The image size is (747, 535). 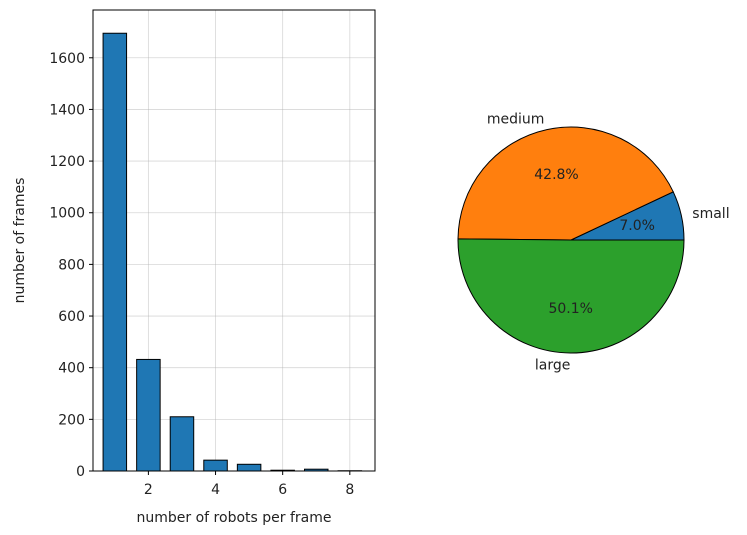 I want to click on pie-label-large: large, so click(x=552, y=365).